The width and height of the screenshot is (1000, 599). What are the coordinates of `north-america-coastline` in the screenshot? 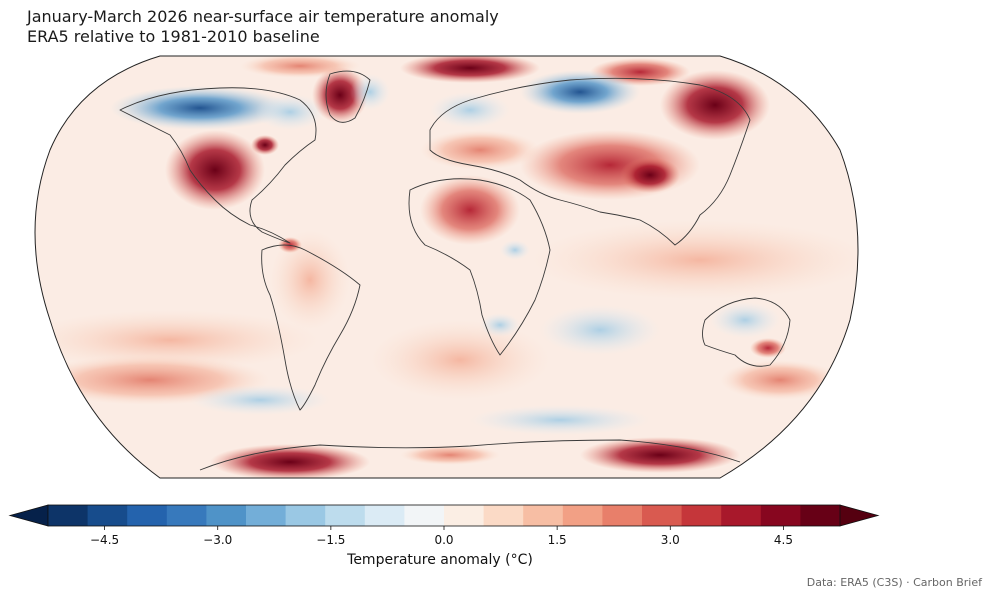 It's located at (218, 165).